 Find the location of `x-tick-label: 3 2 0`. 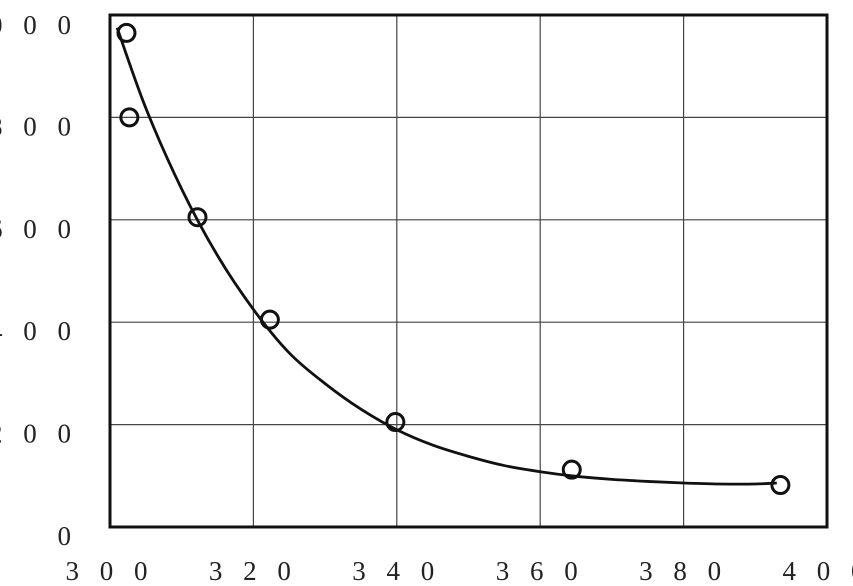

x-tick-label: 3 2 0 is located at coordinates (253, 571).